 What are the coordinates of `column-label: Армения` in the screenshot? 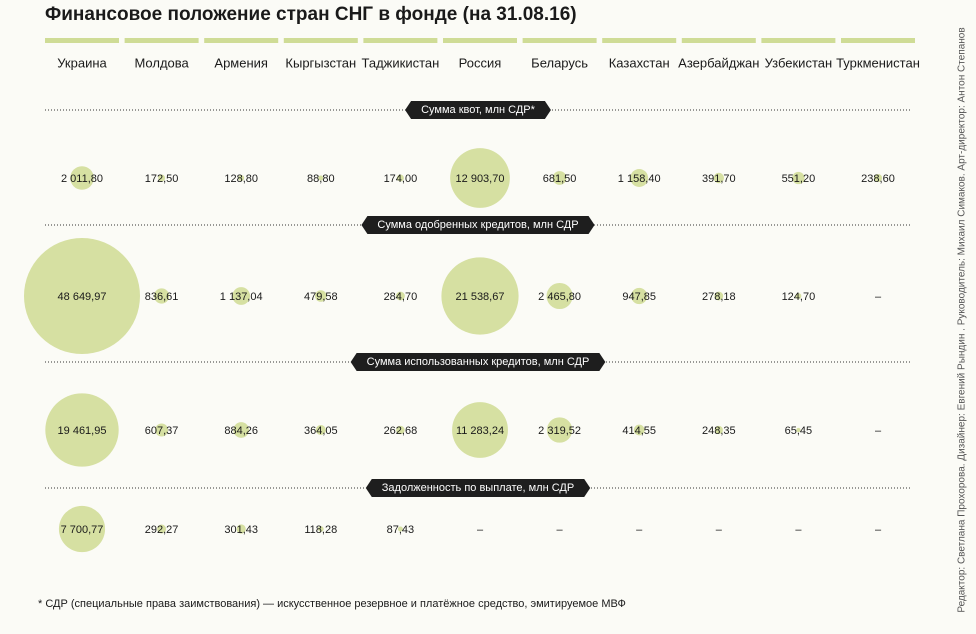 It's located at (241, 62).